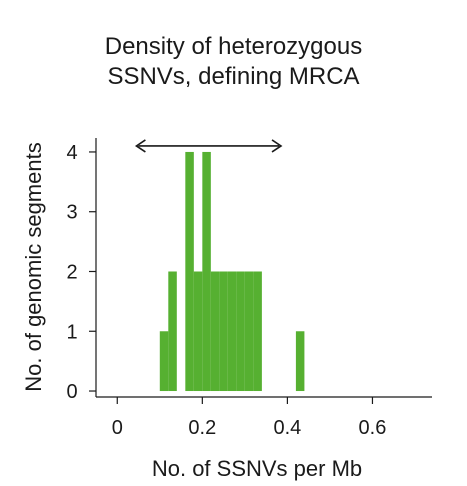 The height and width of the screenshot is (486, 467). What do you see at coordinates (140, 146) in the screenshot?
I see `range-arrow-head-left` at bounding box center [140, 146].